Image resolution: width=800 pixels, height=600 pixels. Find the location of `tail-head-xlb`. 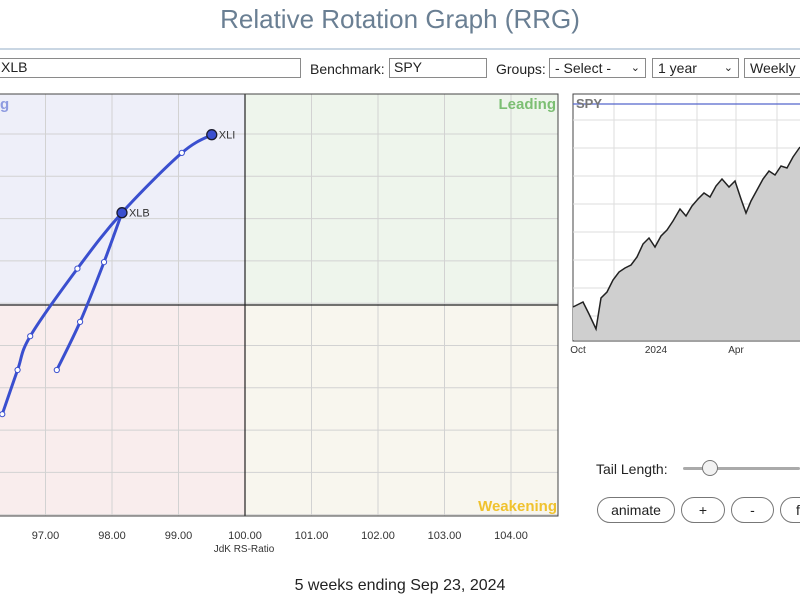

tail-head-xlb is located at coordinates (122, 213).